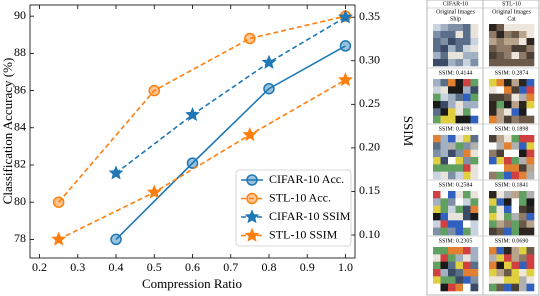 The width and height of the screenshot is (540, 296). I want to click on y-tick-label: 90, so click(20, 15).